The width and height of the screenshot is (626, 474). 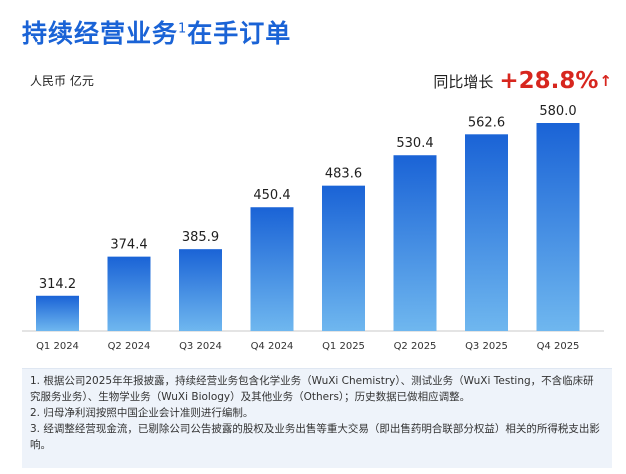 I want to click on bar-q1-2025, so click(x=343, y=258).